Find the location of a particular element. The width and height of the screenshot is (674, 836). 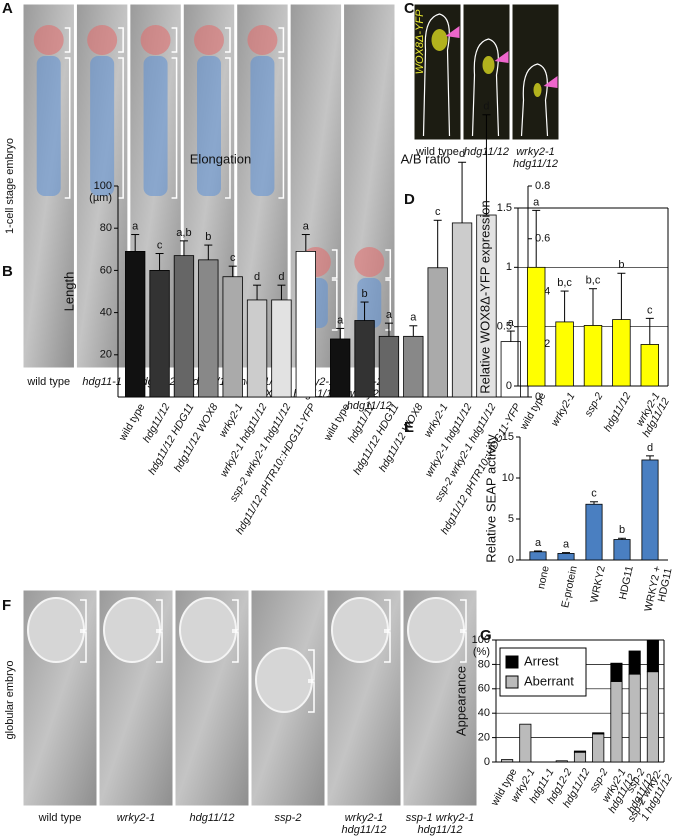

panel-letter: G is located at coordinates (486, 635).